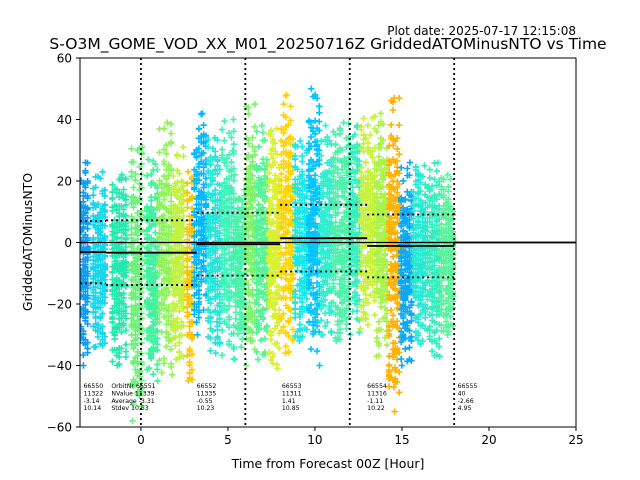 This screenshot has height=480, width=640. I want to click on x-tick-label: 25, so click(575, 440).